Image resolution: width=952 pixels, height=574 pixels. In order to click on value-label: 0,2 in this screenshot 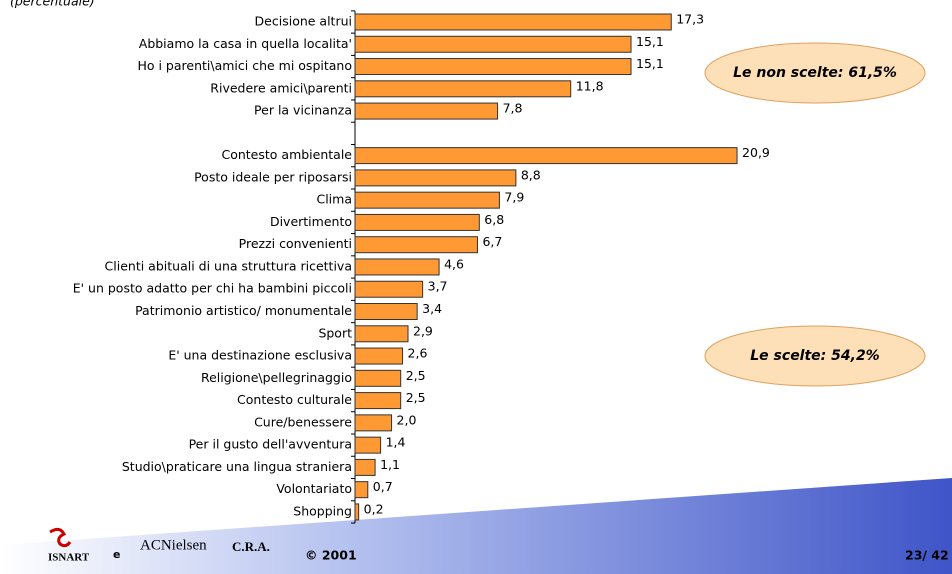, I will do `click(374, 508)`.